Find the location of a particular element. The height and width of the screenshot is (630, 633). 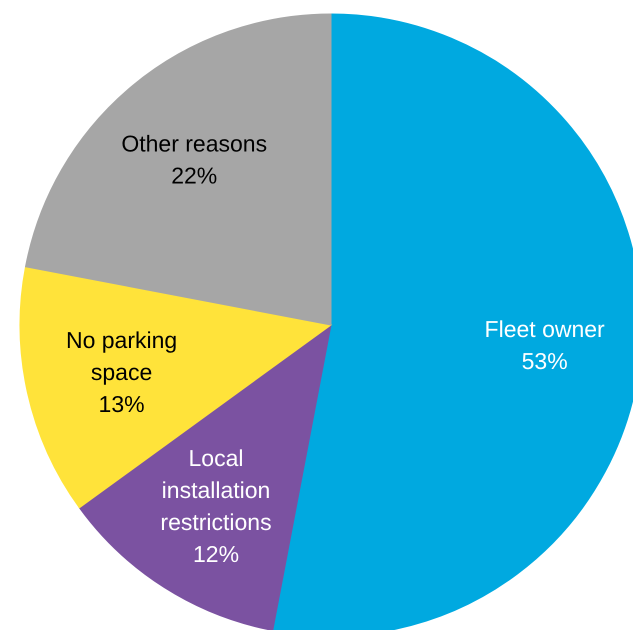

slice-label: Fleet owner is located at coordinates (545, 329).